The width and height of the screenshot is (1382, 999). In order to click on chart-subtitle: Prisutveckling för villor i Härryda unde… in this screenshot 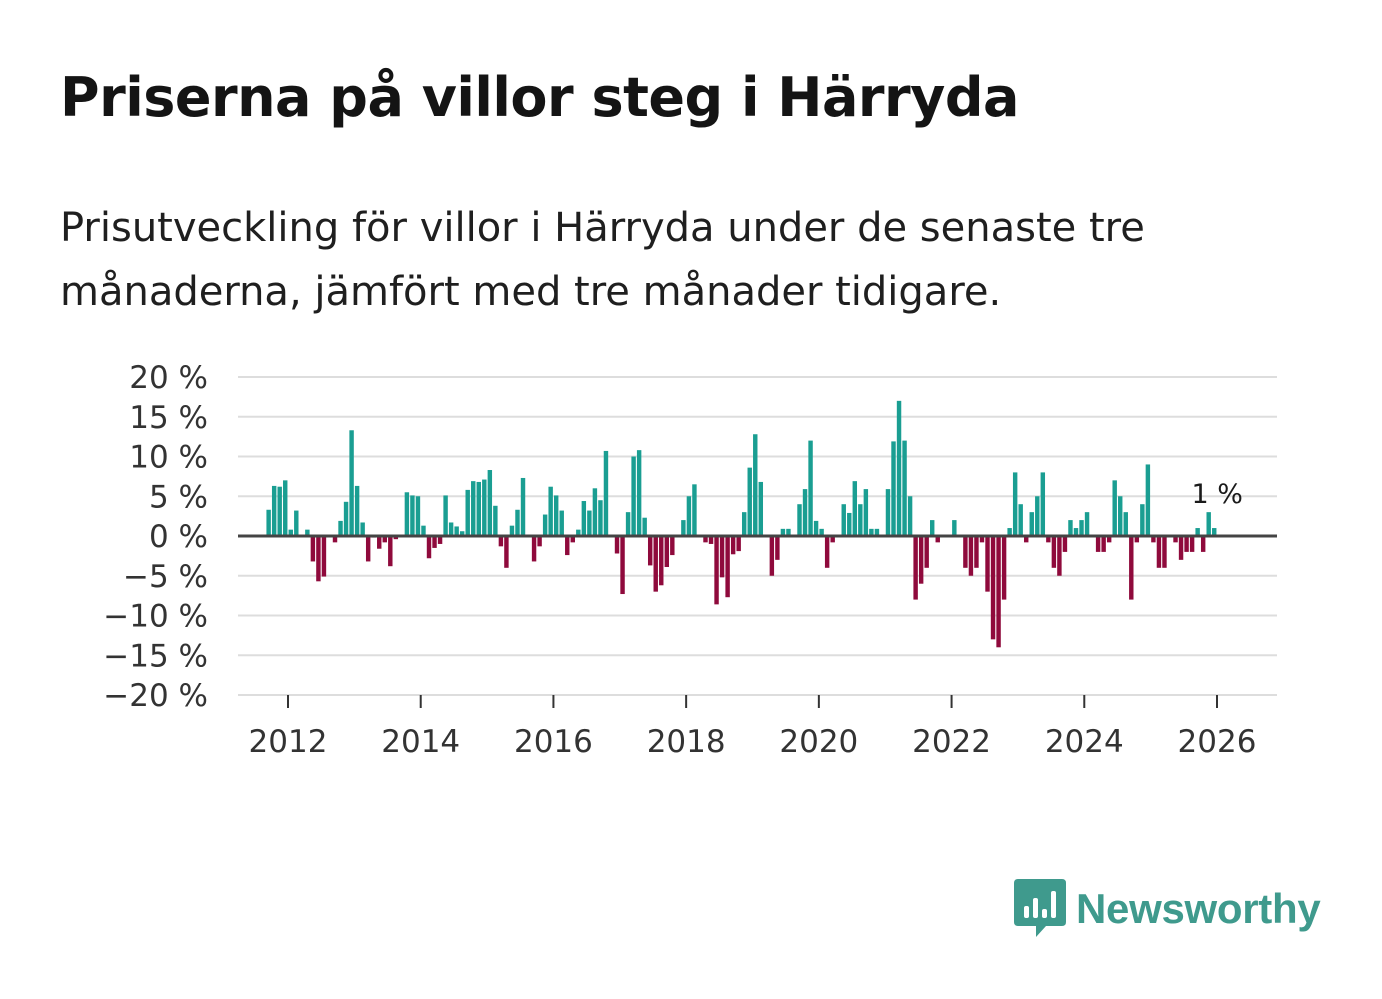, I will do `click(602, 260)`.